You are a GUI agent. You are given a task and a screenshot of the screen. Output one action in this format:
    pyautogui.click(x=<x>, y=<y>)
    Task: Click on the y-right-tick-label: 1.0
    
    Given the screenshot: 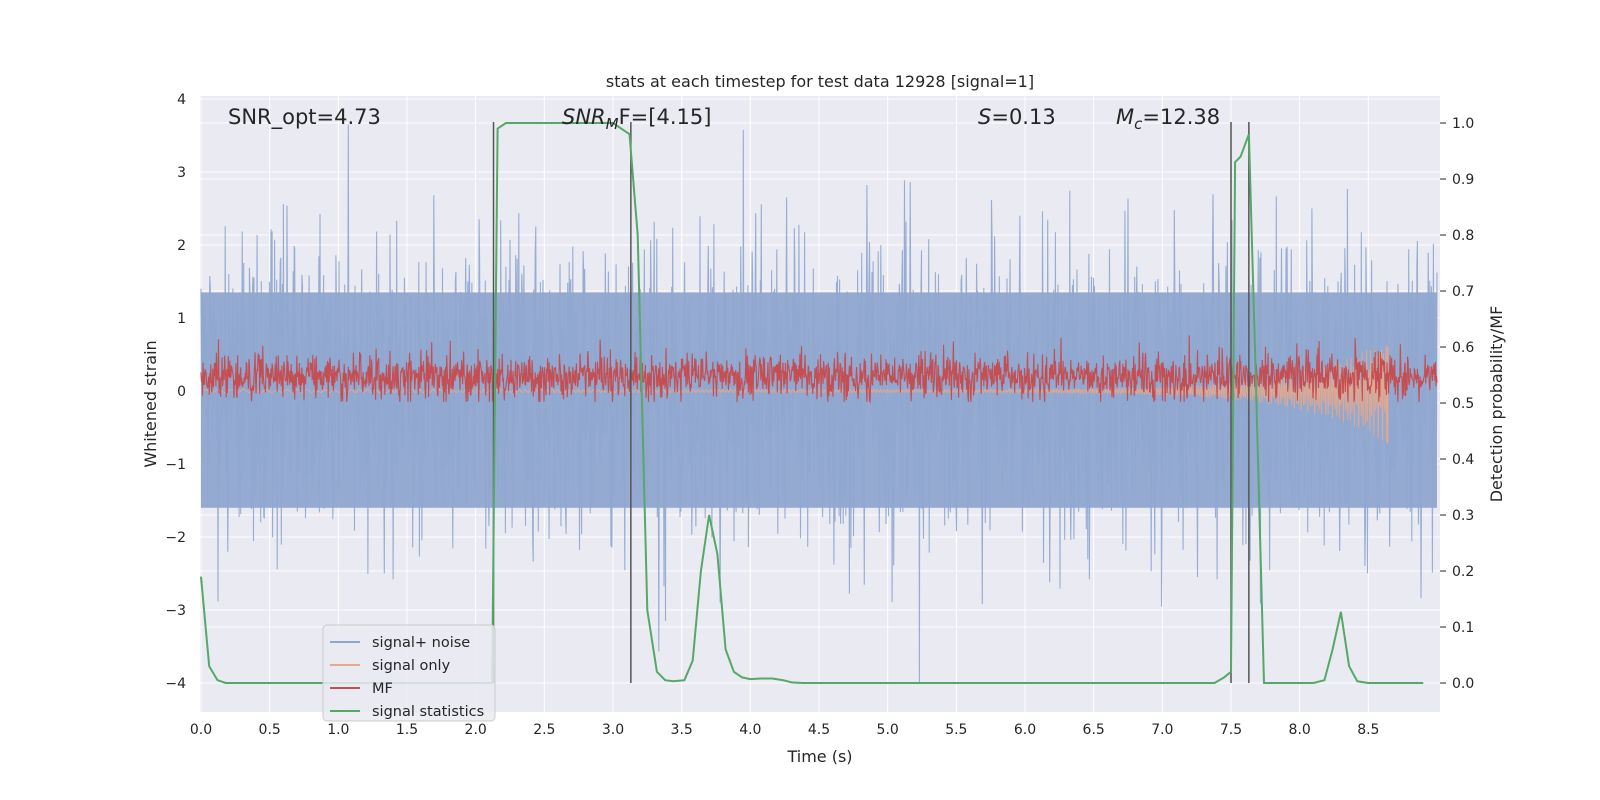 What is the action you would take?
    pyautogui.click(x=1463, y=124)
    